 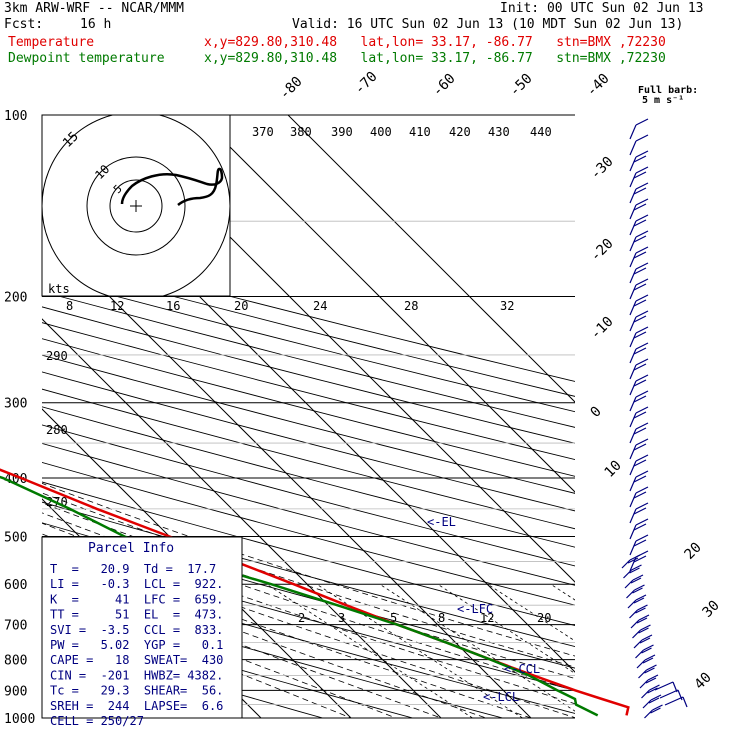 I want to click on theta-label-top: 410, so click(x=420, y=132).